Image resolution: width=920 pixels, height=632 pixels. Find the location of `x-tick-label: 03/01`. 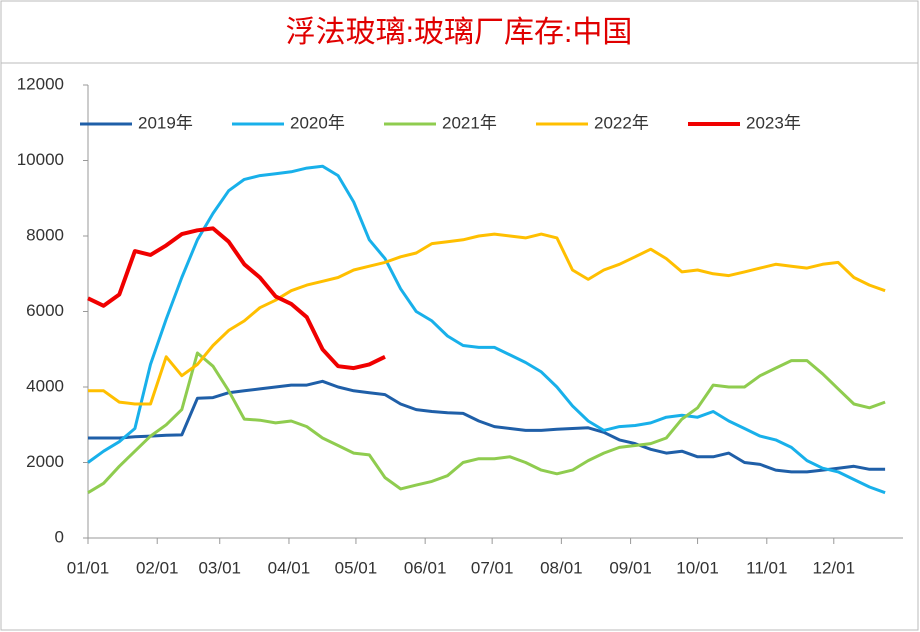

x-tick-label: 03/01 is located at coordinates (219, 567).